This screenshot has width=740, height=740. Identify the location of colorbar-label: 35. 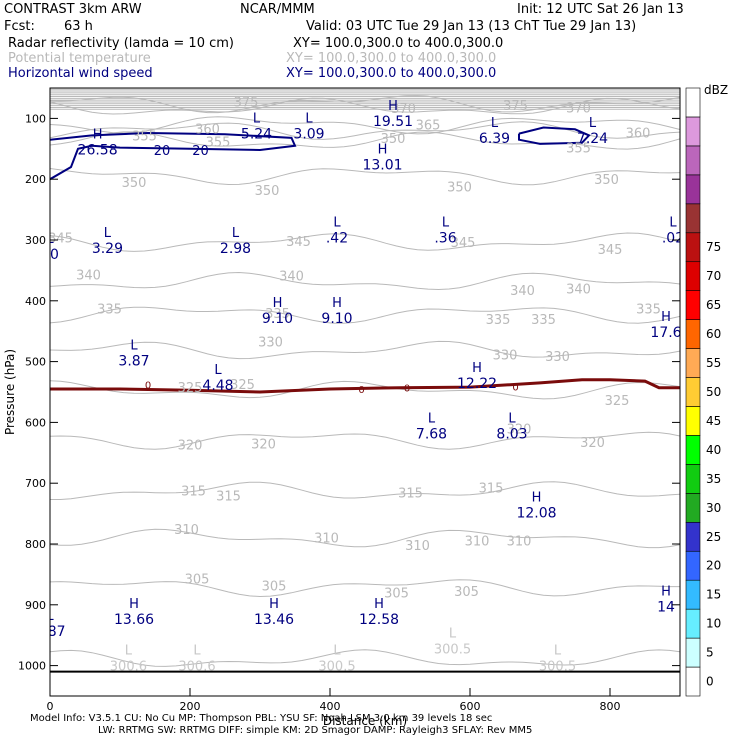
(713, 479).